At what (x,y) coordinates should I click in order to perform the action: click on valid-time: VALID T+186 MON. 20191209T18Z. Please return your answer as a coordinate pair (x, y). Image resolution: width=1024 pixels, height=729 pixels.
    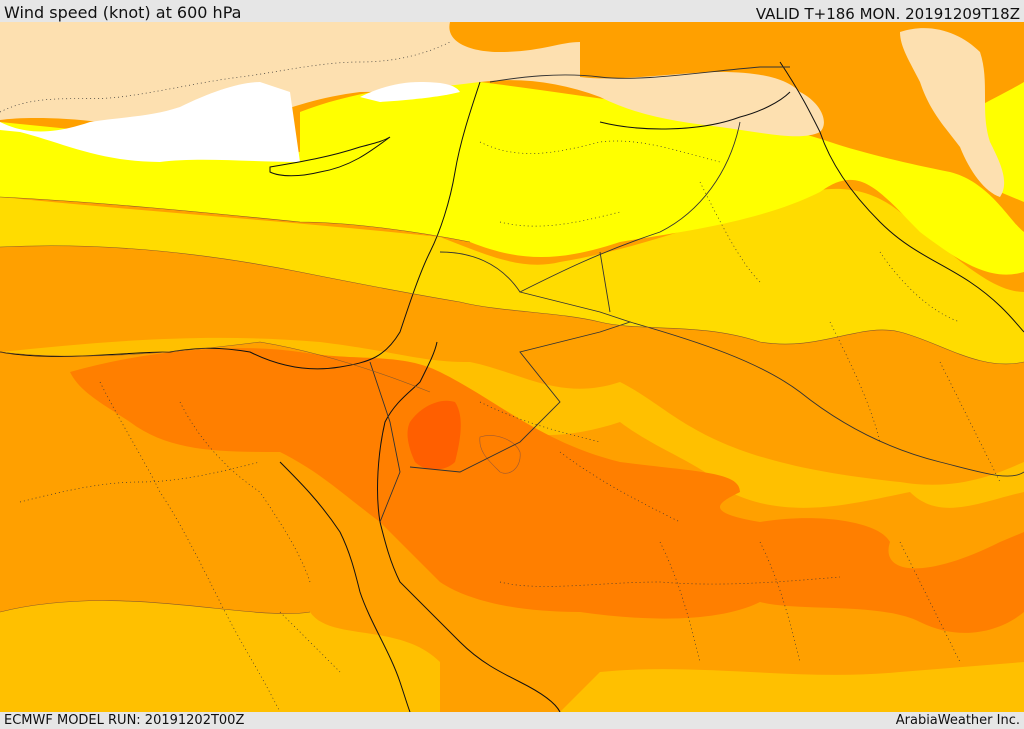
    Looking at the image, I should click on (887, 14).